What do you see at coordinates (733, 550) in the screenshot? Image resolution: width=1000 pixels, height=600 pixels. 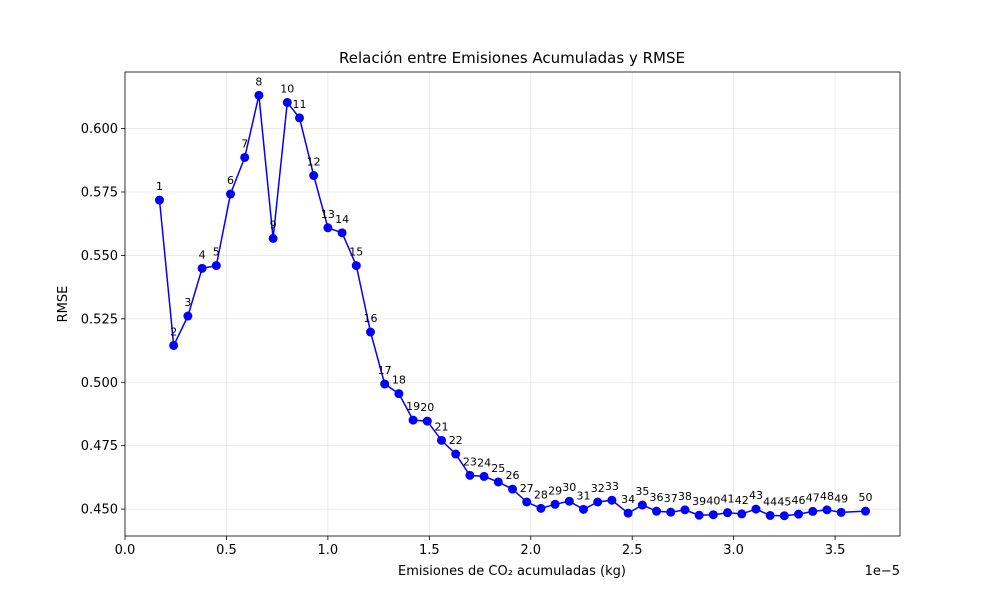 I see `x-tick-label: 3.0` at bounding box center [733, 550].